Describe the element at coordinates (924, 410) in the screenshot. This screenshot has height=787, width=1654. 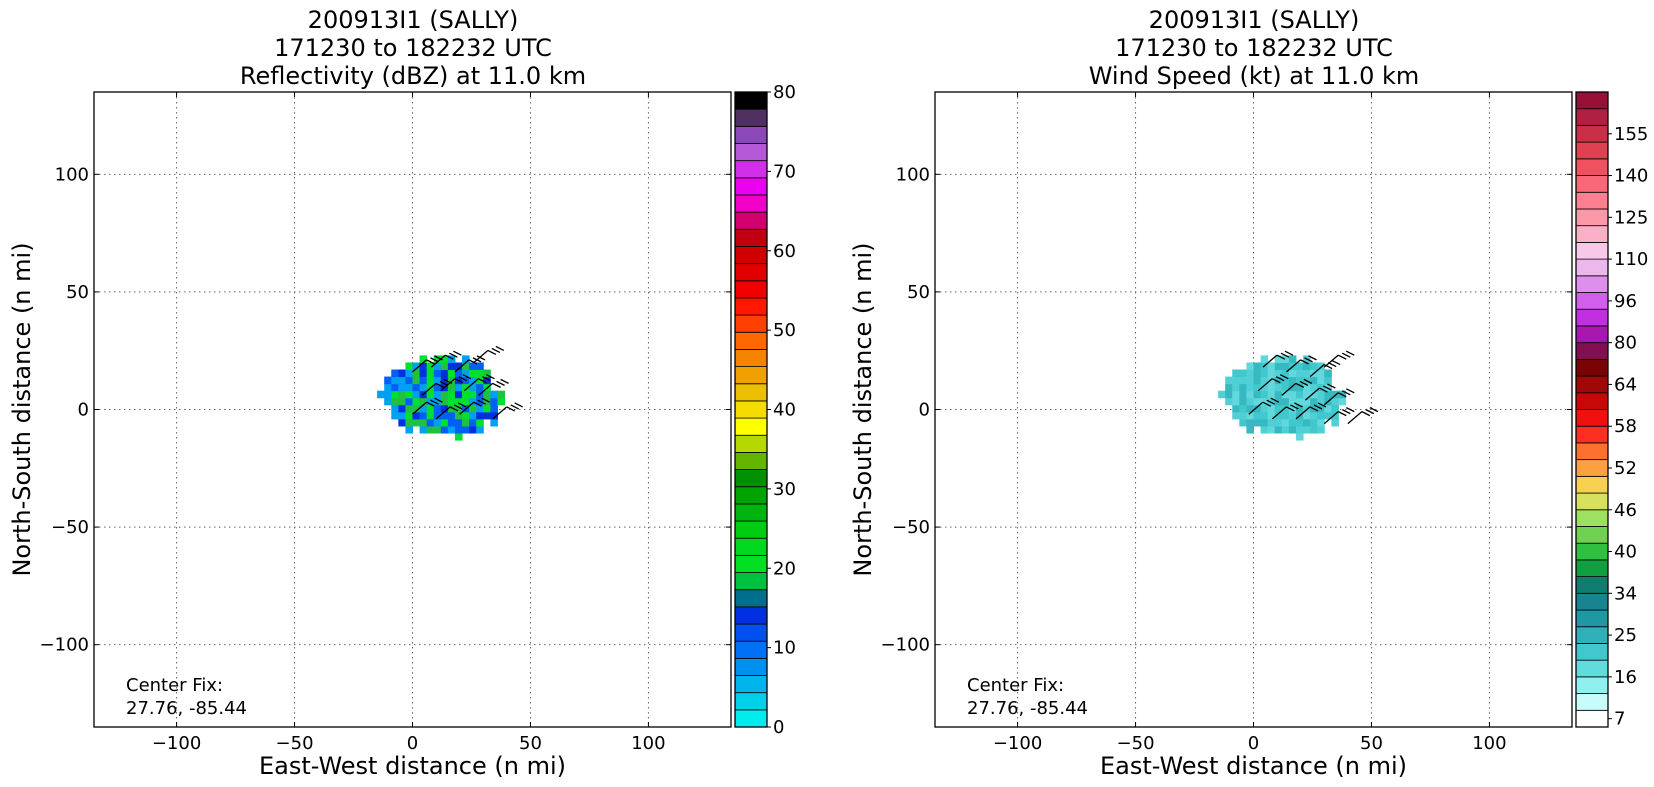
I see `y-tick-label: 0` at that location.